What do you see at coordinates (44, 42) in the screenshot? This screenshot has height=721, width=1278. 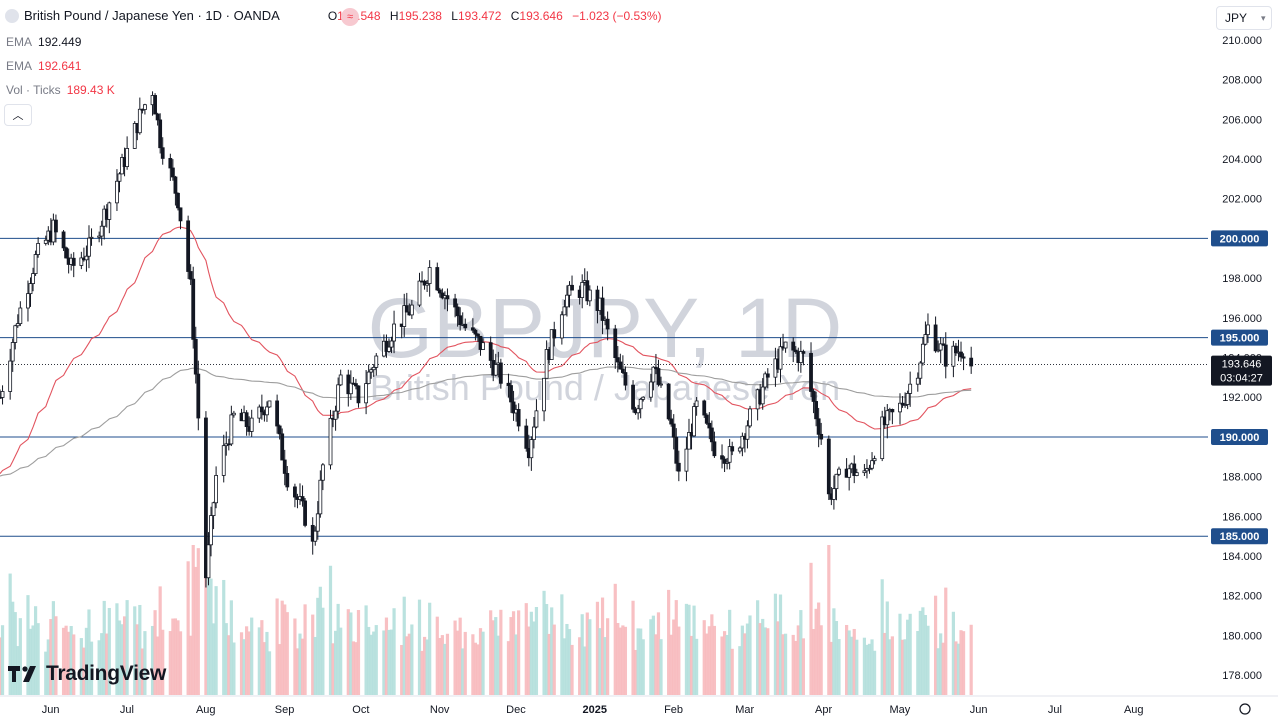 I see `indicator-ema-1: EMA 192.449` at bounding box center [44, 42].